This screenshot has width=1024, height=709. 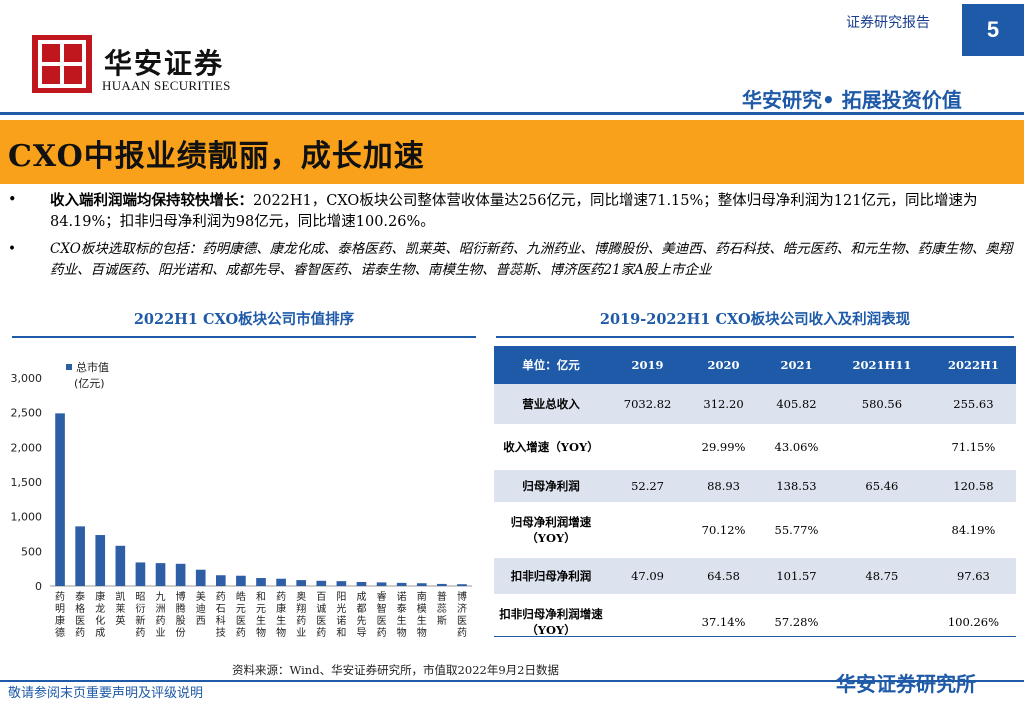 What do you see at coordinates (201, 596) in the screenshot?
I see `x-tick-label-char: 美` at bounding box center [201, 596].